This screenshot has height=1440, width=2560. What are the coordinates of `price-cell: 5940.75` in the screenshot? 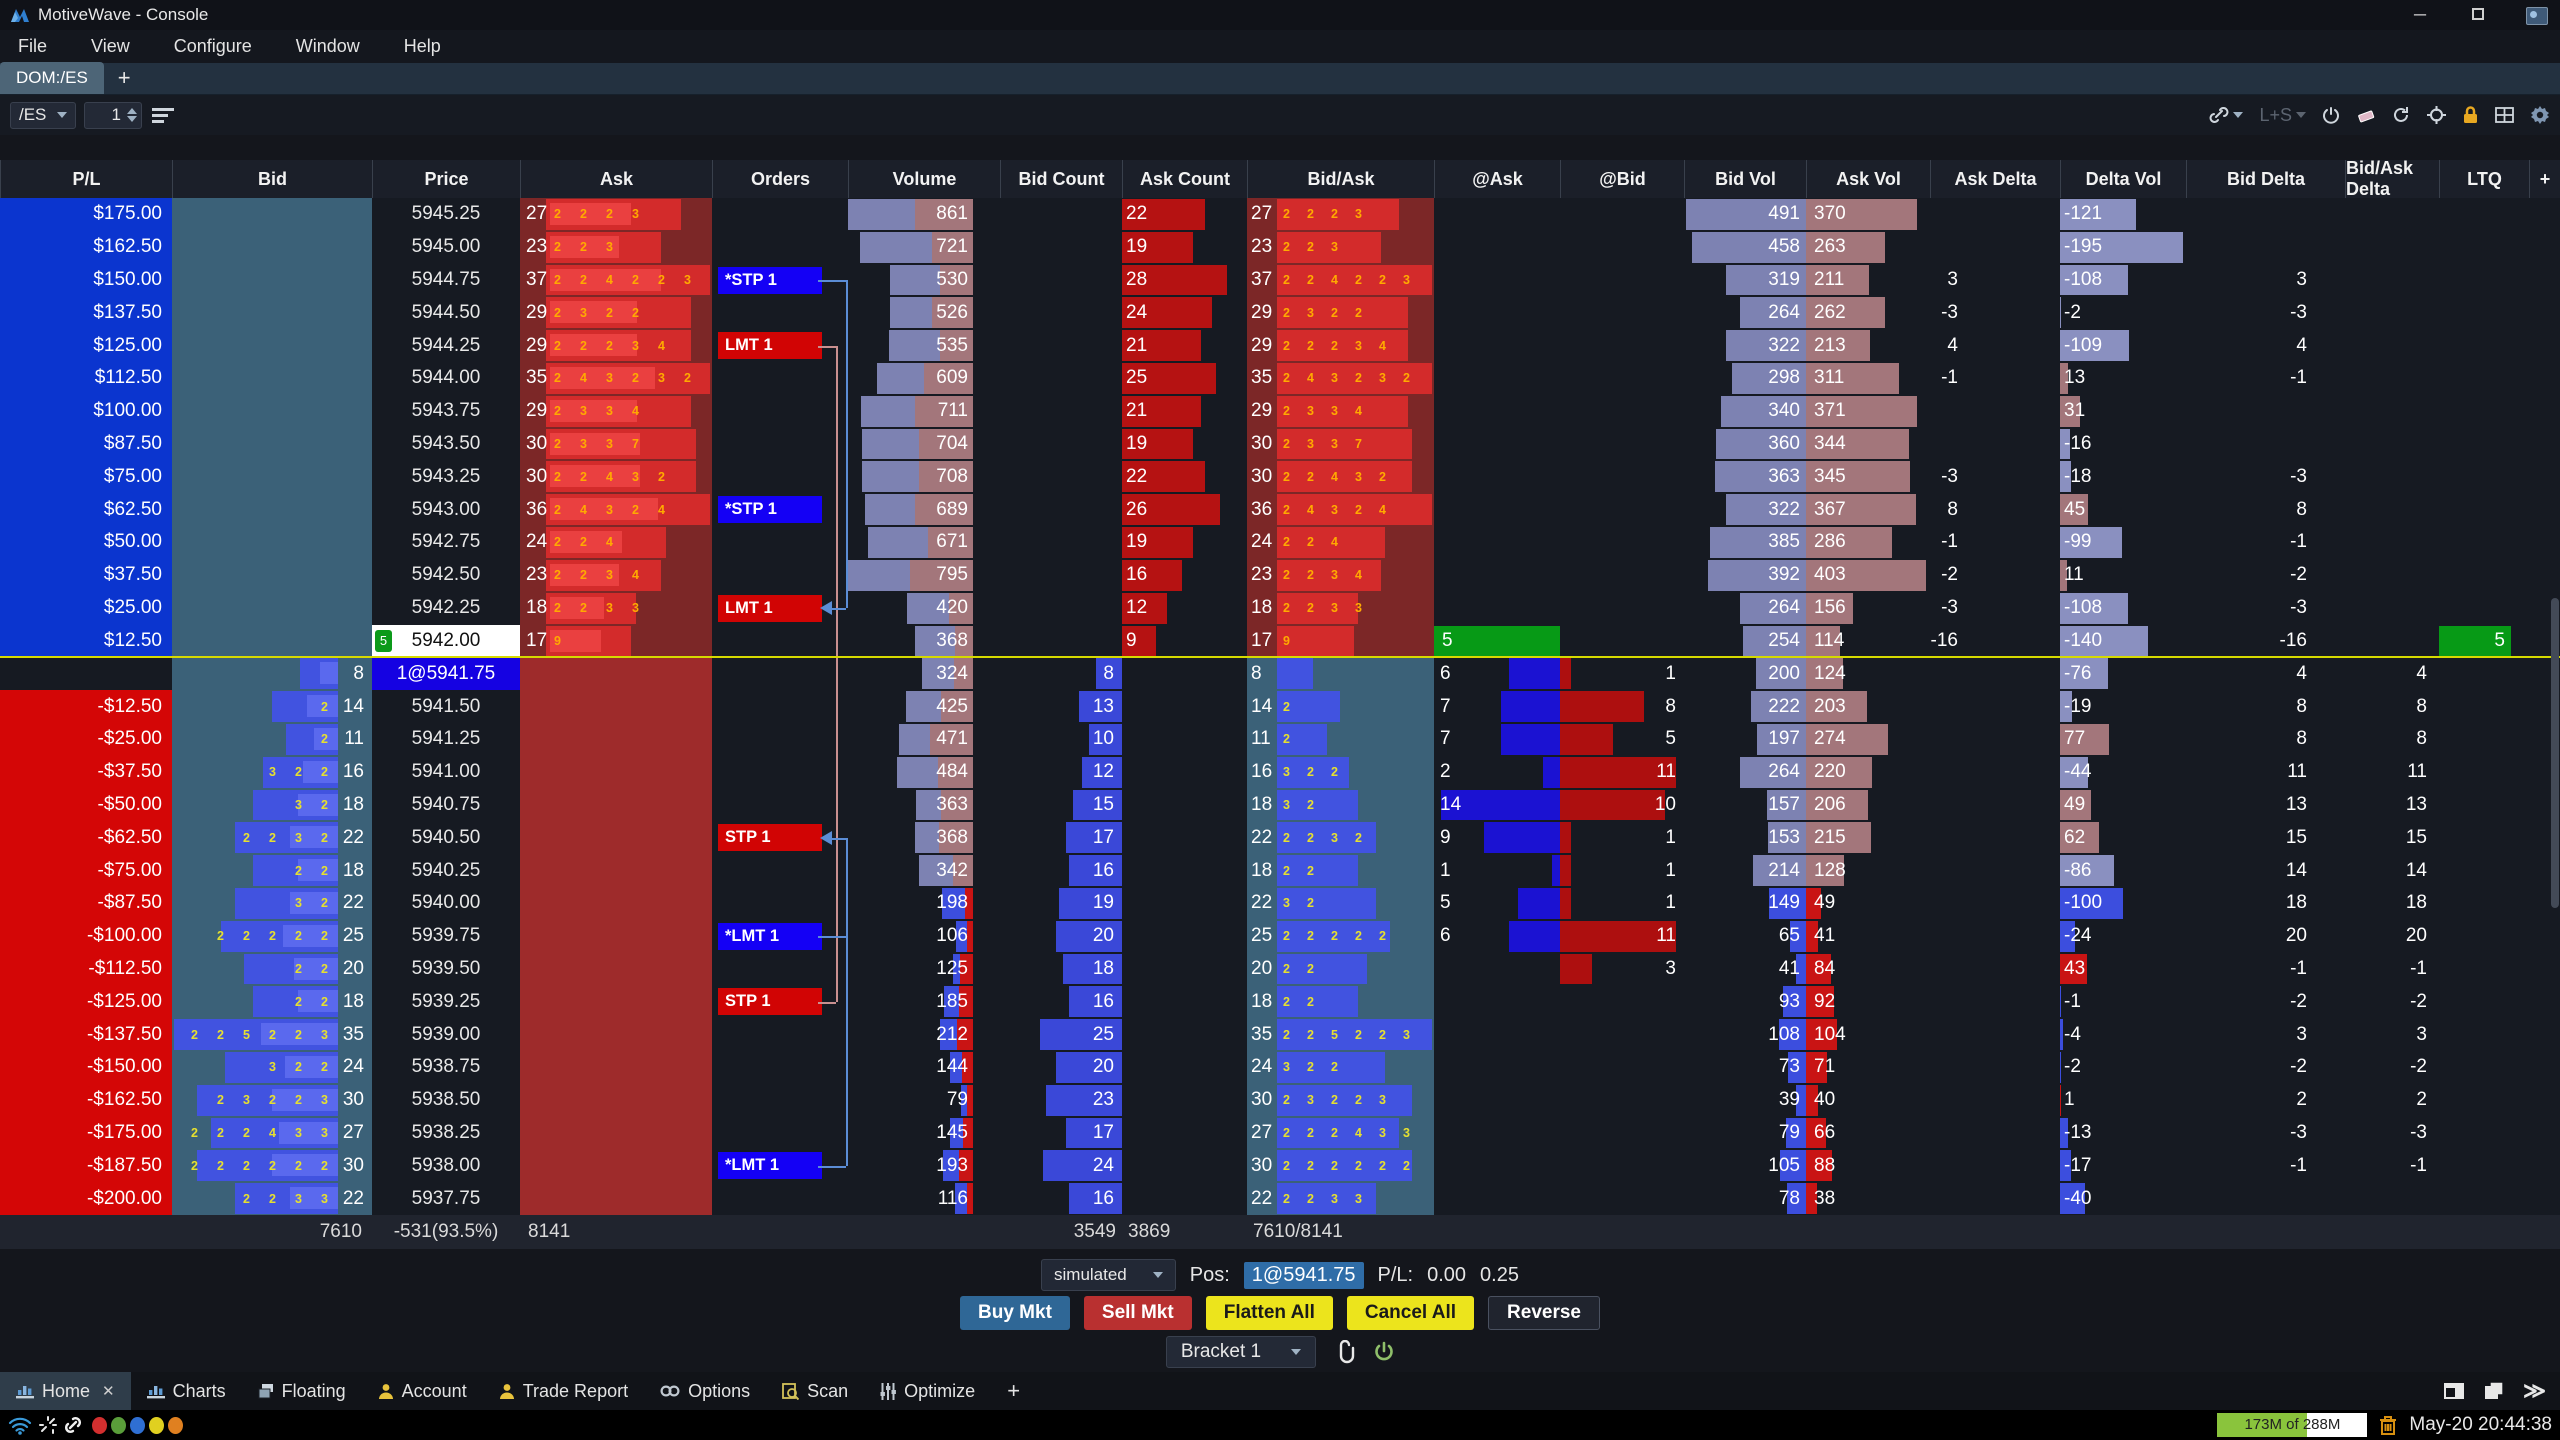 It's located at (446, 805).